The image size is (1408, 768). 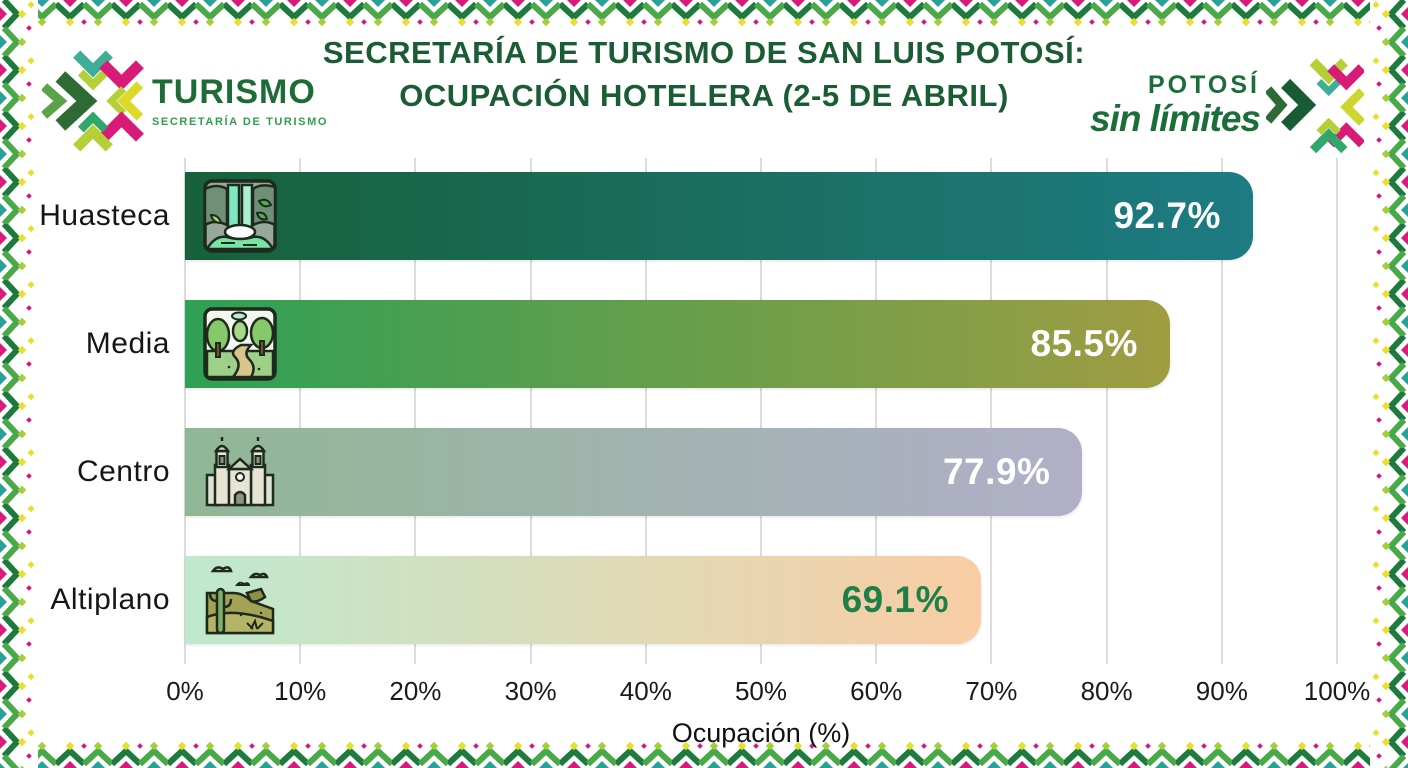 What do you see at coordinates (1389, 384) in the screenshot?
I see `border-pattern-right` at bounding box center [1389, 384].